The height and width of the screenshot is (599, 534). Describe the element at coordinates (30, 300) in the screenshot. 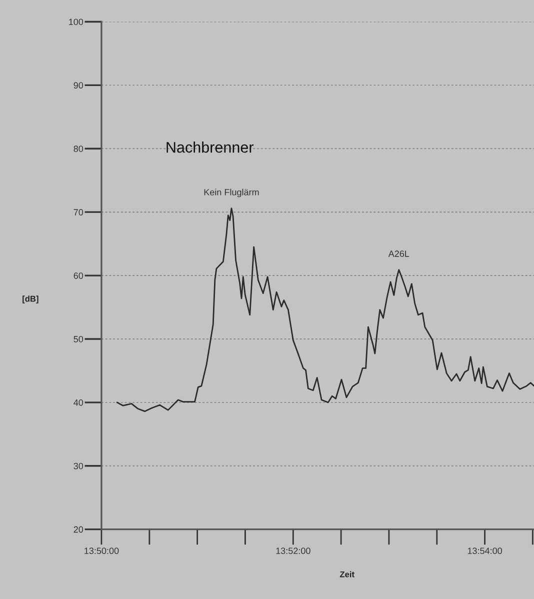

I see `y-axis-title: [dB]` at that location.